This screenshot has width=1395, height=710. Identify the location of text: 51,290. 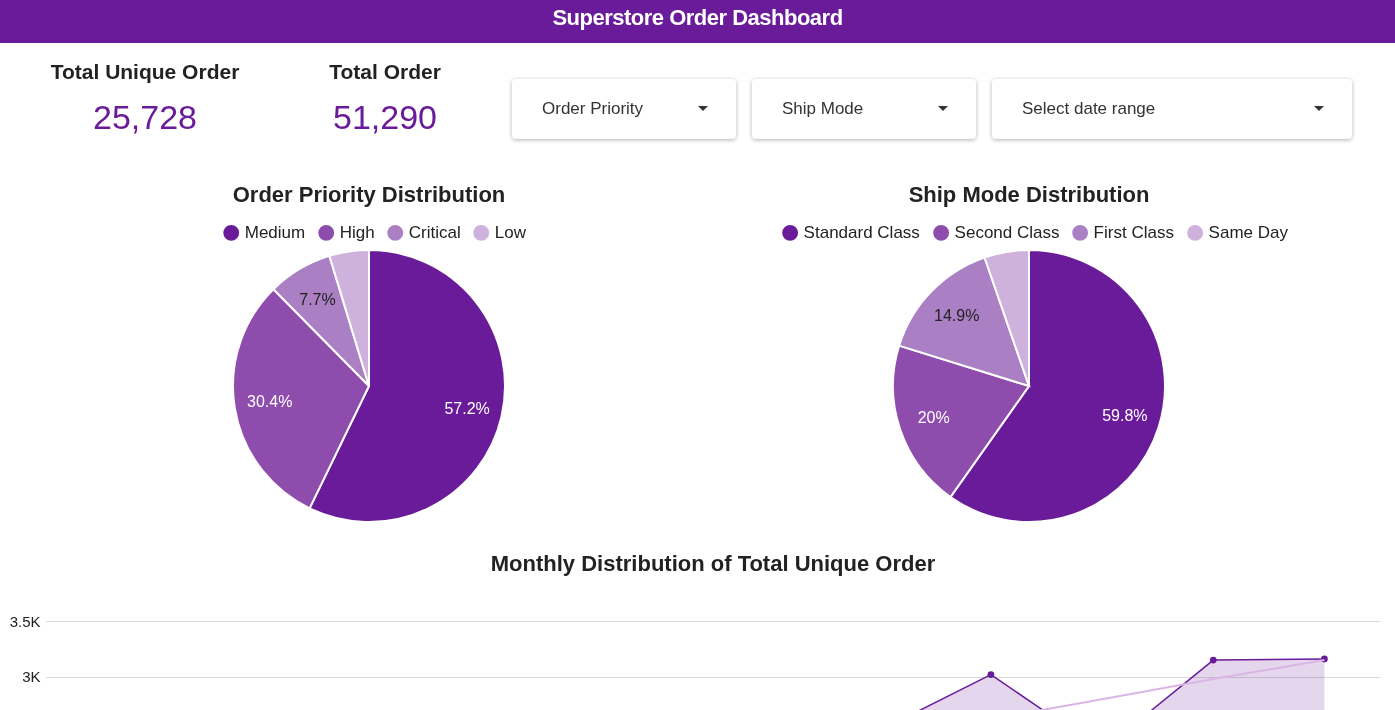
(385, 117).